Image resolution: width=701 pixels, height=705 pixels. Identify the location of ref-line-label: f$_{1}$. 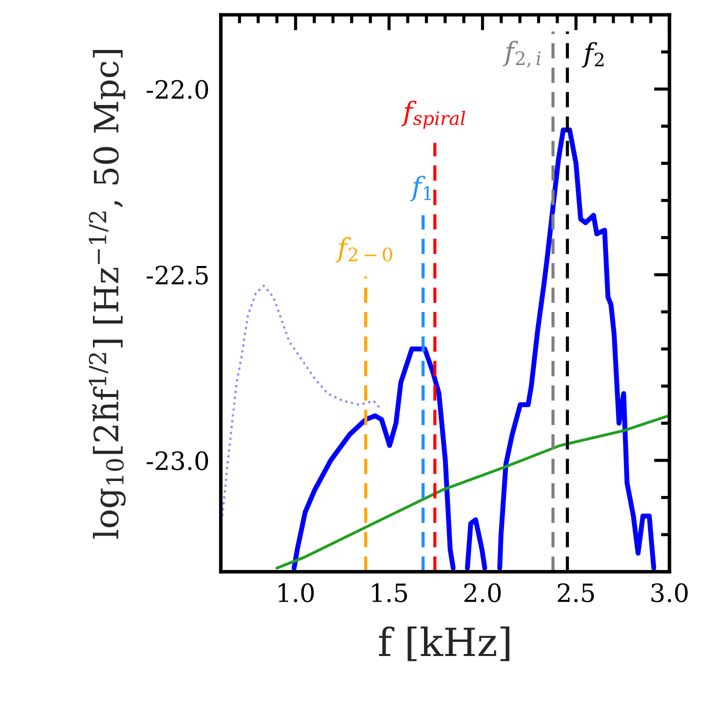
(420, 189).